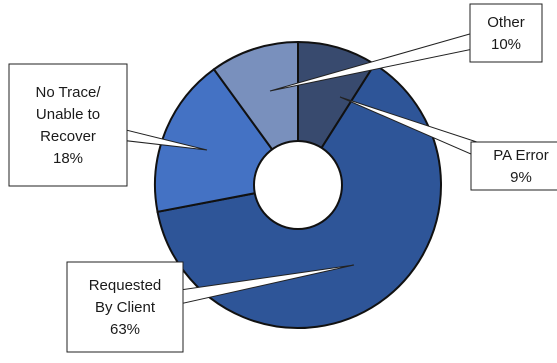 Image resolution: width=557 pixels, height=363 pixels. I want to click on slice-value-label-1: 63%, so click(125, 329).